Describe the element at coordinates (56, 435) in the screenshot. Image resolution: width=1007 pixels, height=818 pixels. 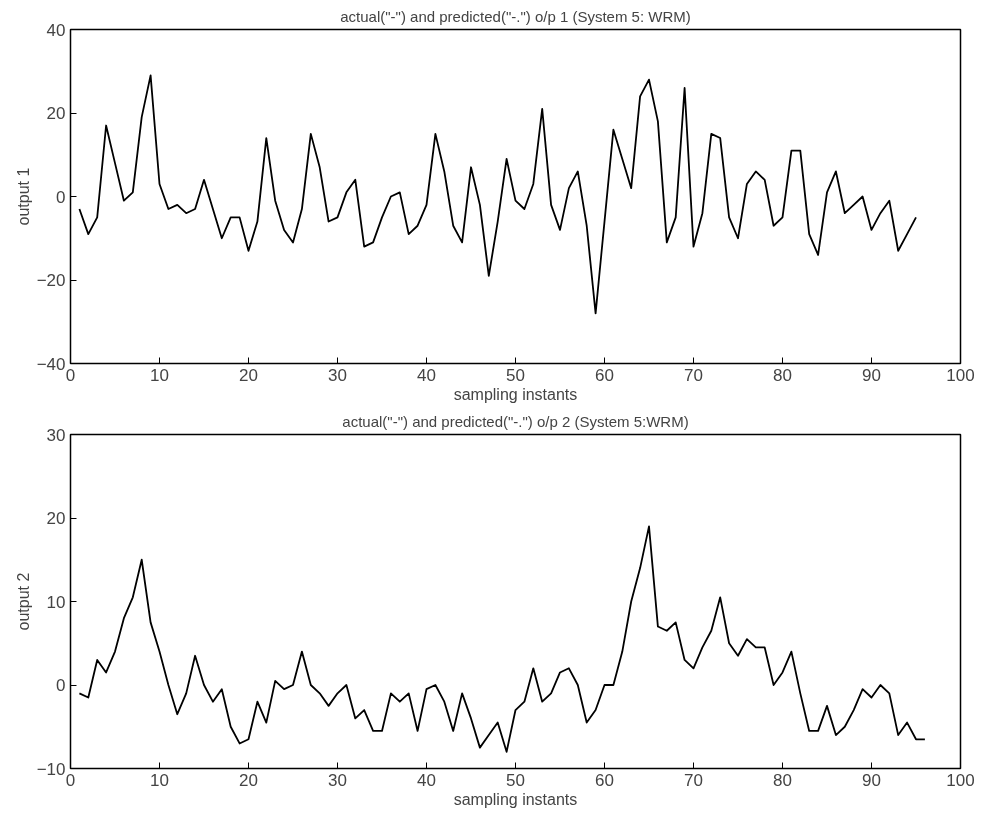
I see `y-tick-label: 30` at that location.